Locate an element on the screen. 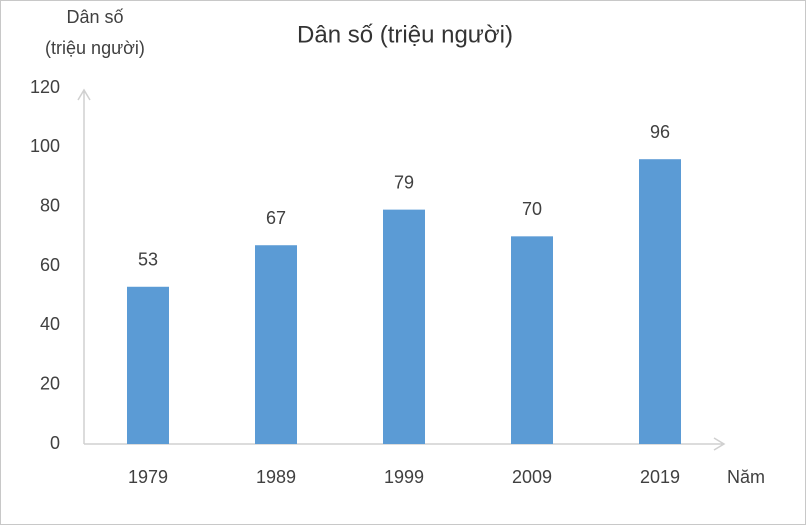 The image size is (806, 525). data-label: 96 is located at coordinates (660, 132).